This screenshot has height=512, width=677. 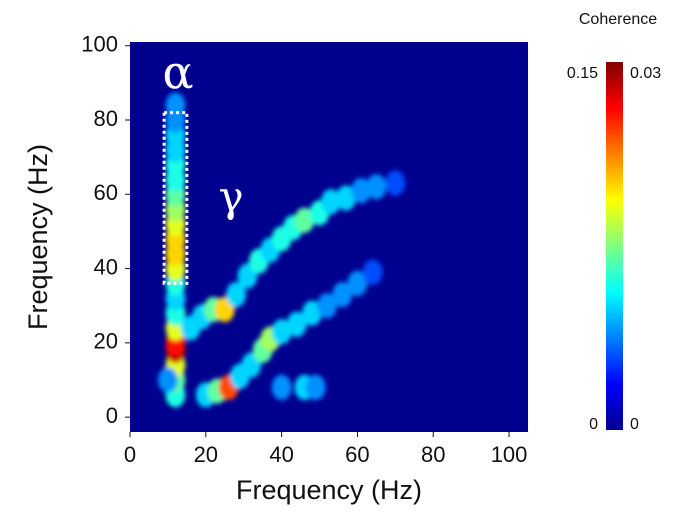 What do you see at coordinates (329, 490) in the screenshot?
I see `x-axis-label: Frequency (Hz)` at bounding box center [329, 490].